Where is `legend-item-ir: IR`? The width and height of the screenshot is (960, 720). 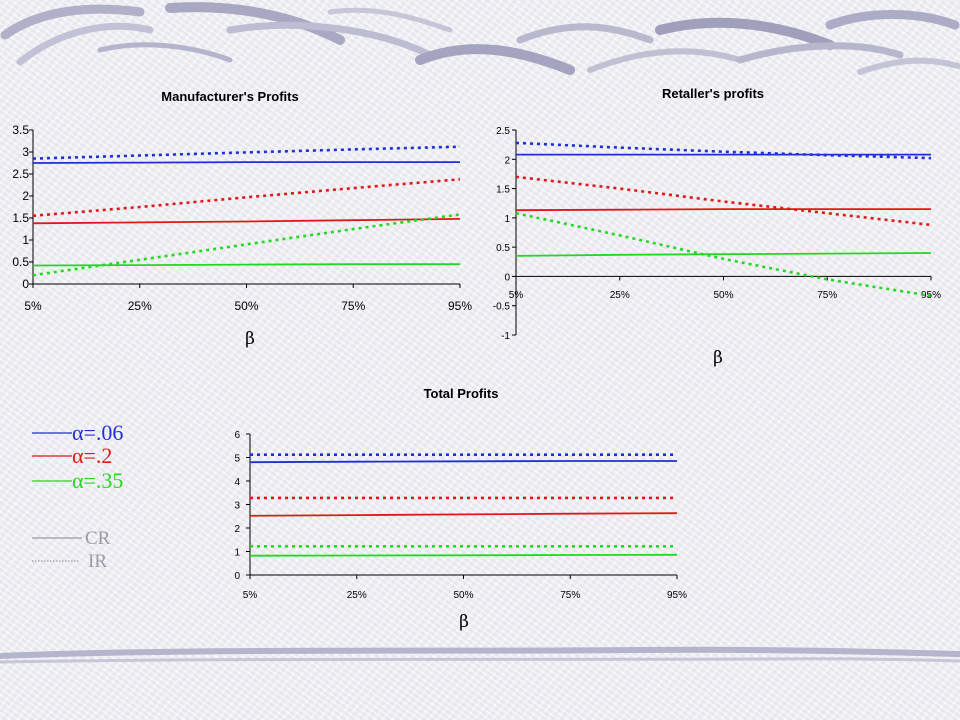
legend-item-ir: IR is located at coordinates (69, 561).